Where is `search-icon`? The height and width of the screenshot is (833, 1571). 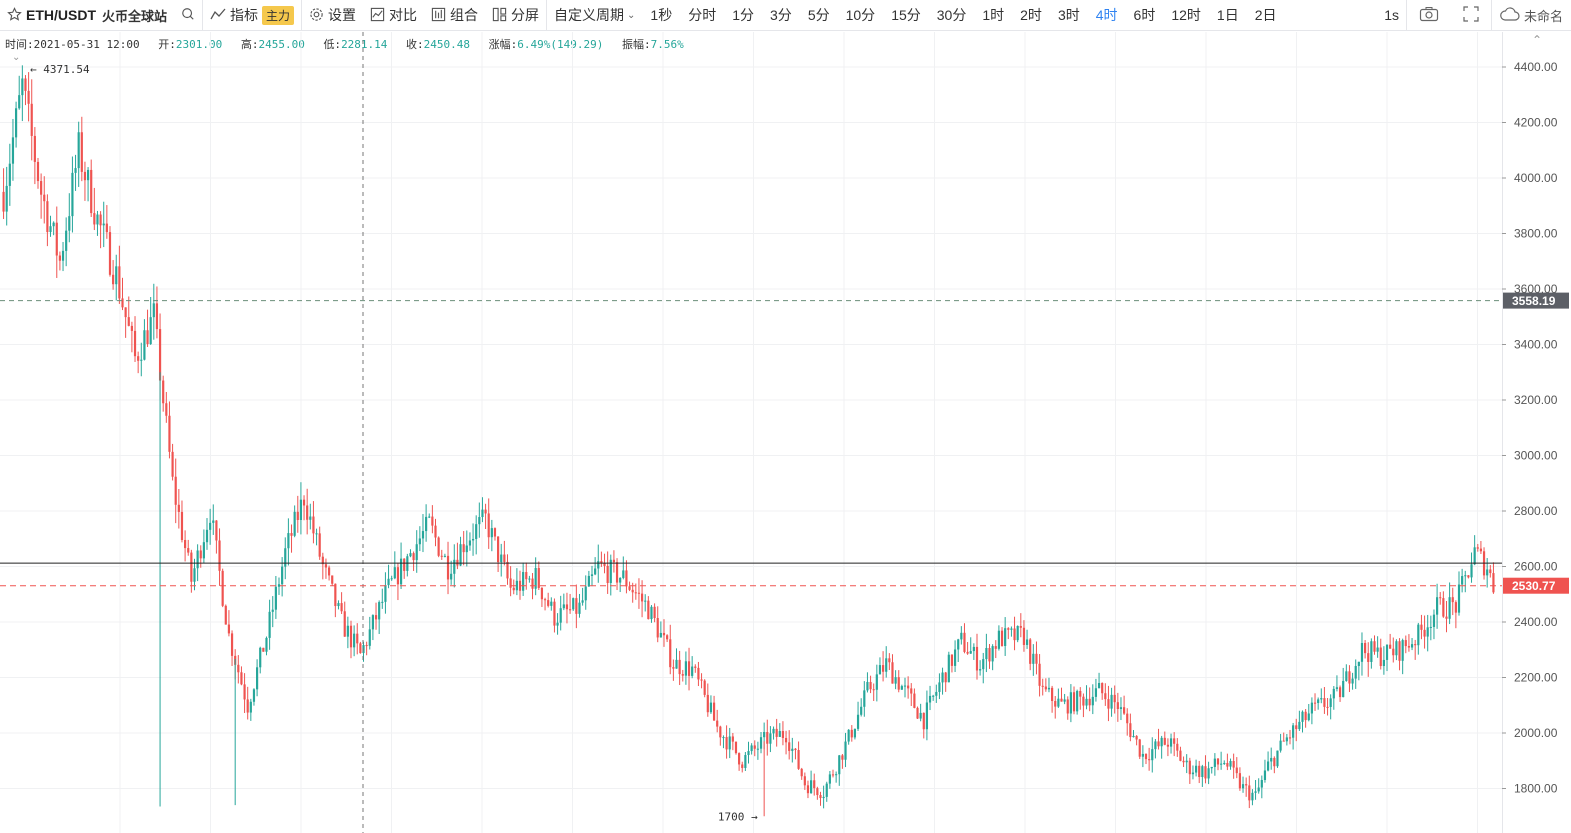
search-icon is located at coordinates (188, 15).